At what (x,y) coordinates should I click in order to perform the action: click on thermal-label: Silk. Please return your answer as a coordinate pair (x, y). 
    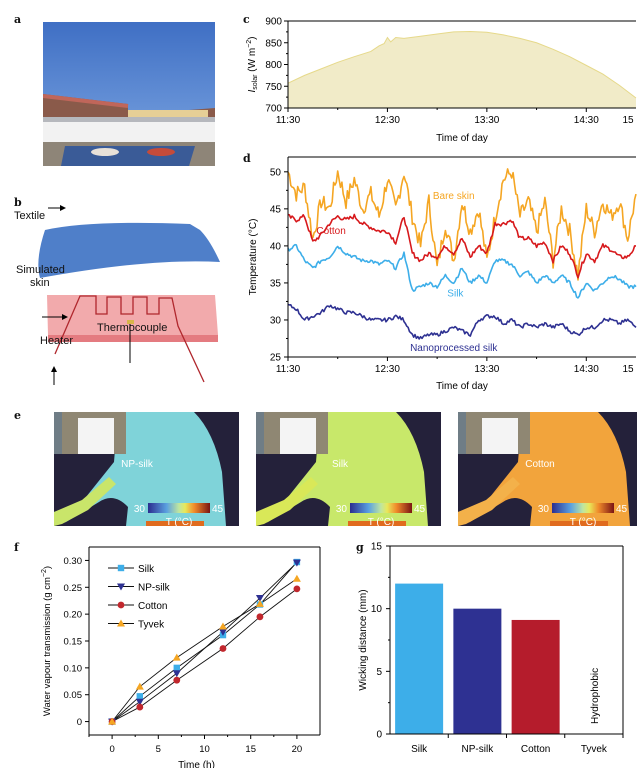
    Looking at the image, I should click on (340, 464).